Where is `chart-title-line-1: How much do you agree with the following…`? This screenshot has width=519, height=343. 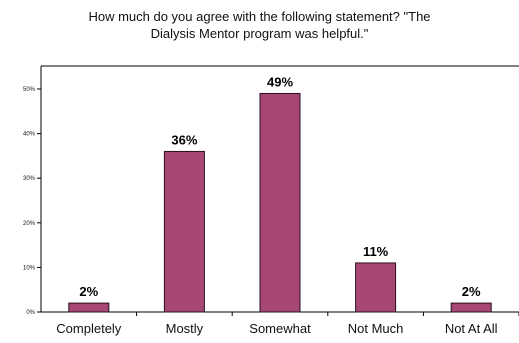 chart-title-line-1: How much do you agree with the following… is located at coordinates (259, 16).